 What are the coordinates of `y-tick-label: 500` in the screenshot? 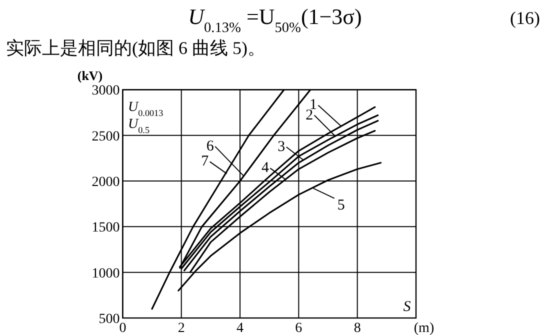 It's located at (109, 319).